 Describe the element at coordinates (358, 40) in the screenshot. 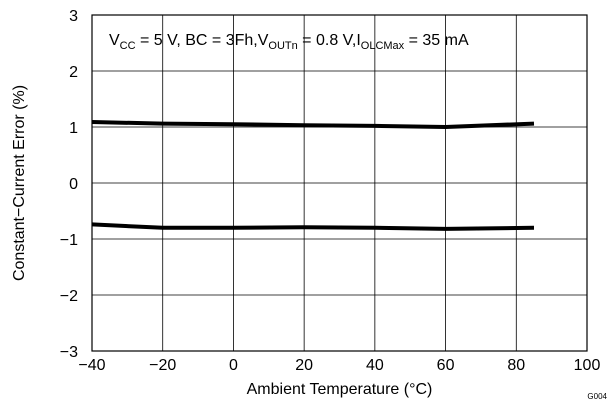

I see `annotation-iolc-base: I` at that location.